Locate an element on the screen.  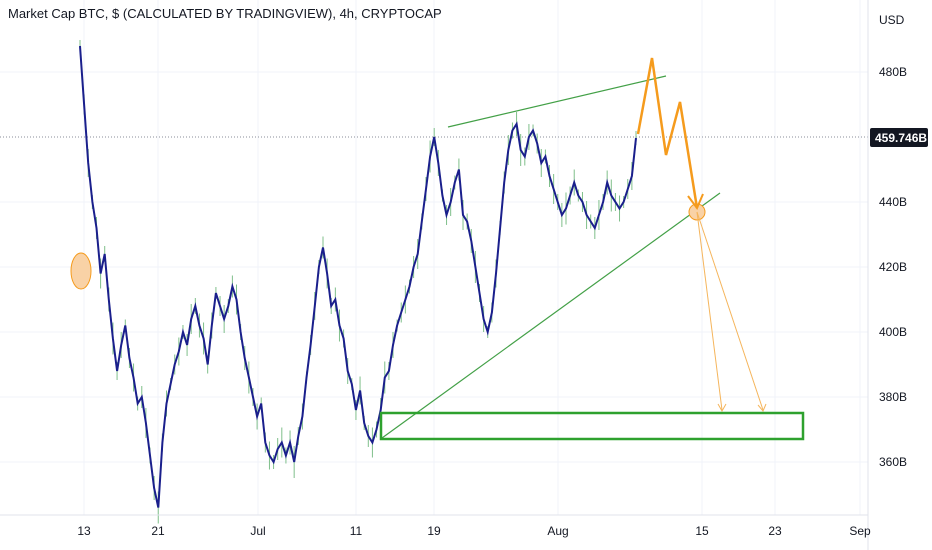
time-tick-label: 15 is located at coordinates (702, 531).